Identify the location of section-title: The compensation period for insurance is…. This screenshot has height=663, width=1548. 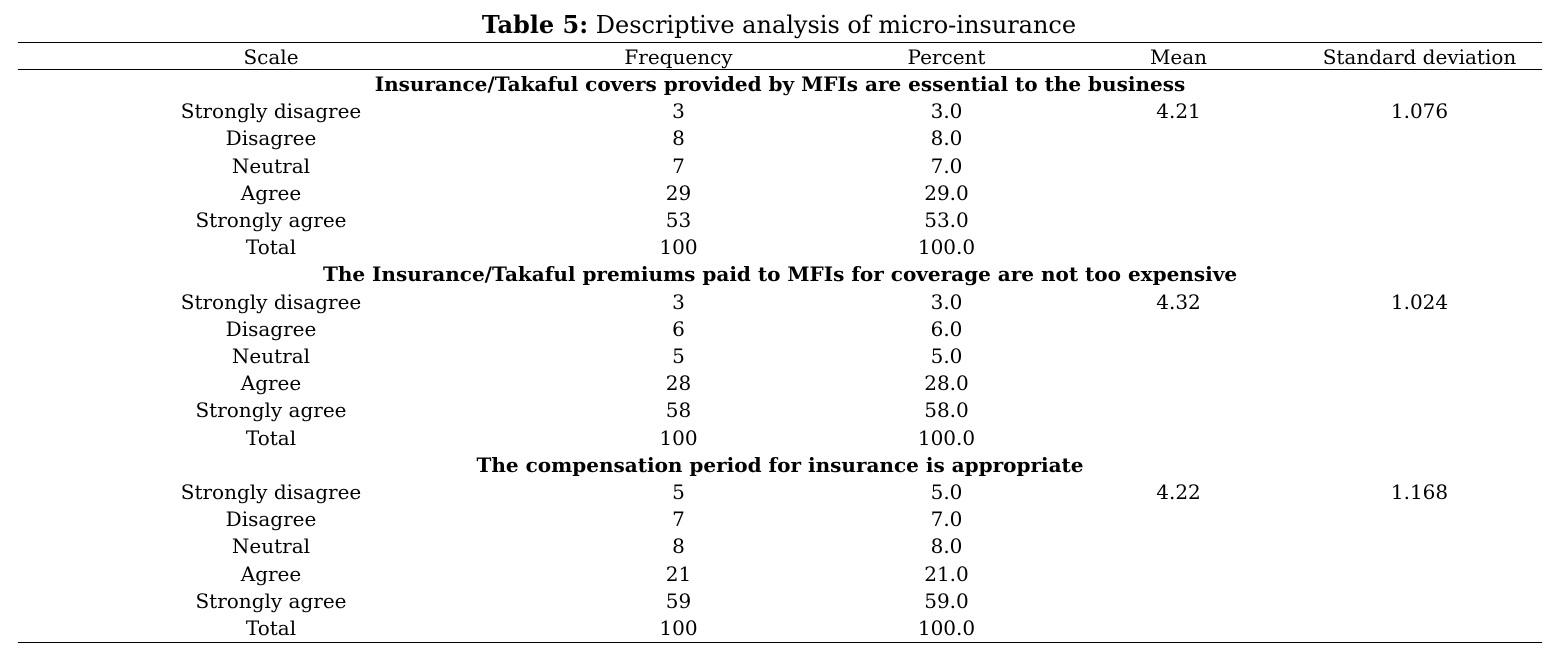
(780, 464).